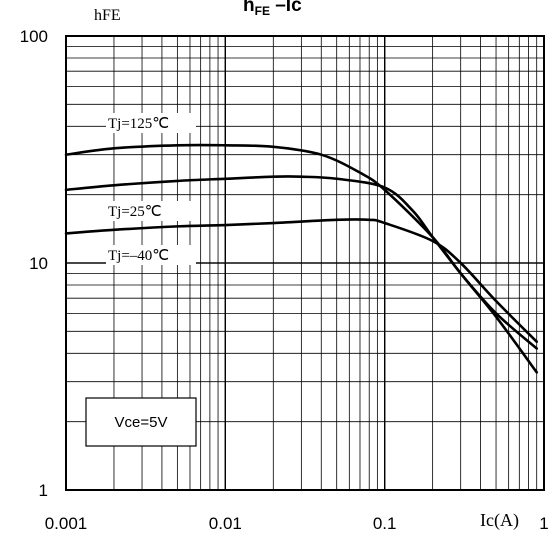 This screenshot has width=560, height=551. Describe the element at coordinates (272, 9) in the screenshot. I see `chart-title: hFE –Ic` at that location.